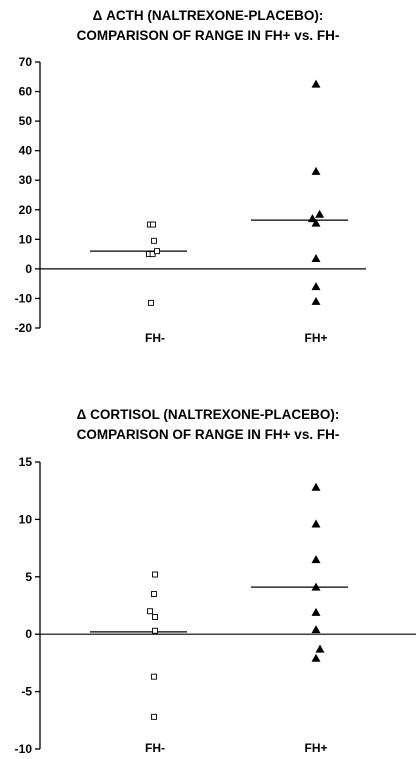 This screenshot has width=416, height=759. Describe the element at coordinates (155, 338) in the screenshot. I see `acth-category-label-fh-minus: FH-` at that location.